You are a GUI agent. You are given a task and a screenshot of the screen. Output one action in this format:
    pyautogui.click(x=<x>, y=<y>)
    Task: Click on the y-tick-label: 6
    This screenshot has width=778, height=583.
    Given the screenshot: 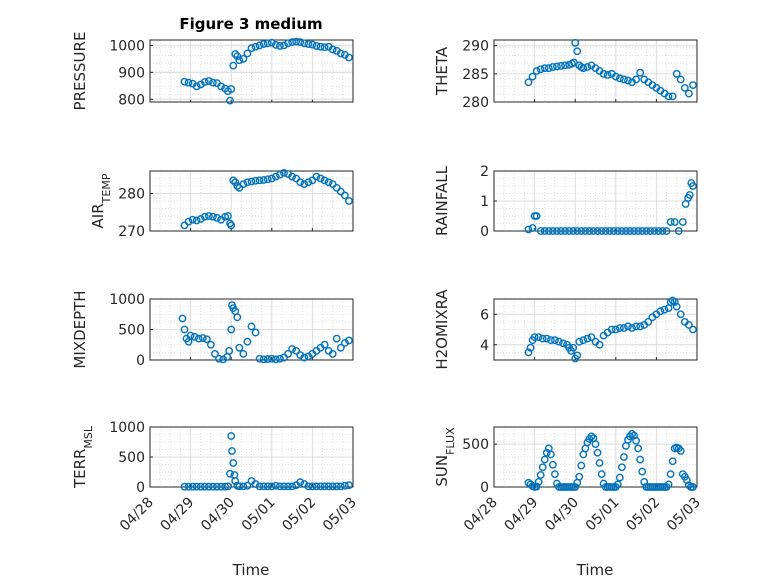 What is the action you would take?
    pyautogui.click(x=484, y=315)
    